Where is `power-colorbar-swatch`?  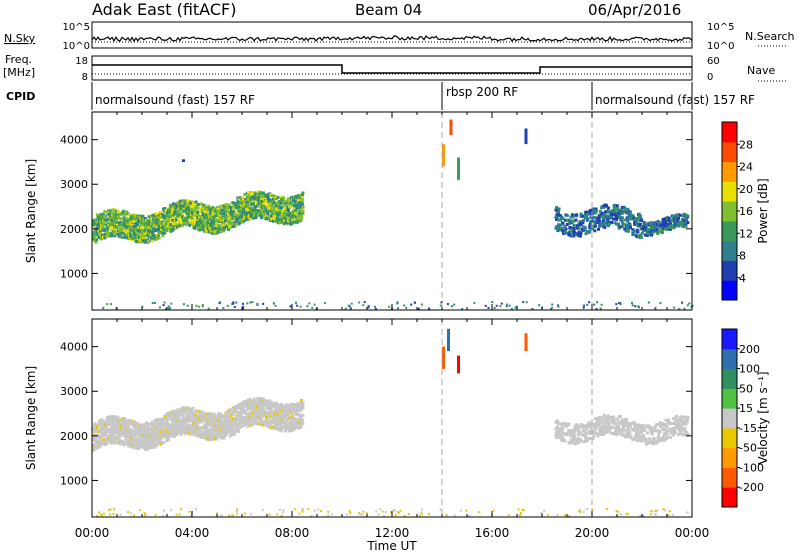
power-colorbar-swatch is located at coordinates (729, 270).